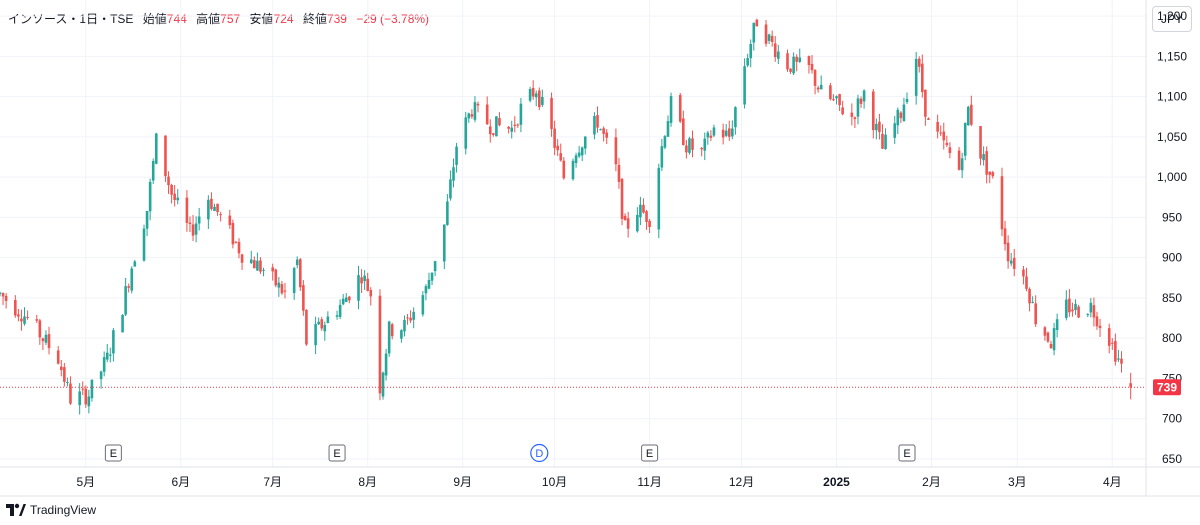  Describe the element at coordinates (741, 482) in the screenshot. I see `time-tick-label: 12月` at that location.